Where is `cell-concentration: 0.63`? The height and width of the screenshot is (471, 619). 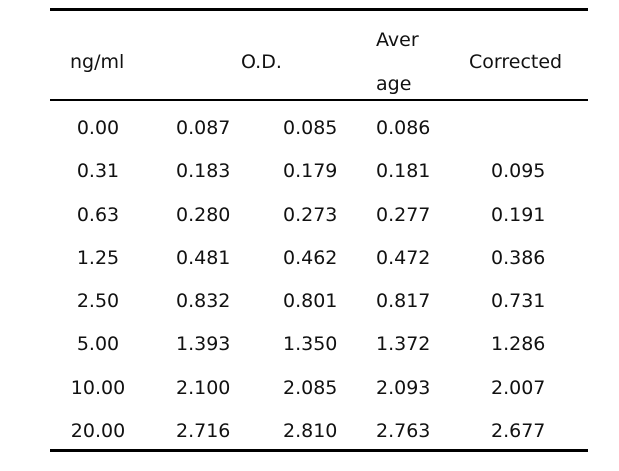 cell-concentration: 0.63 is located at coordinates (98, 214).